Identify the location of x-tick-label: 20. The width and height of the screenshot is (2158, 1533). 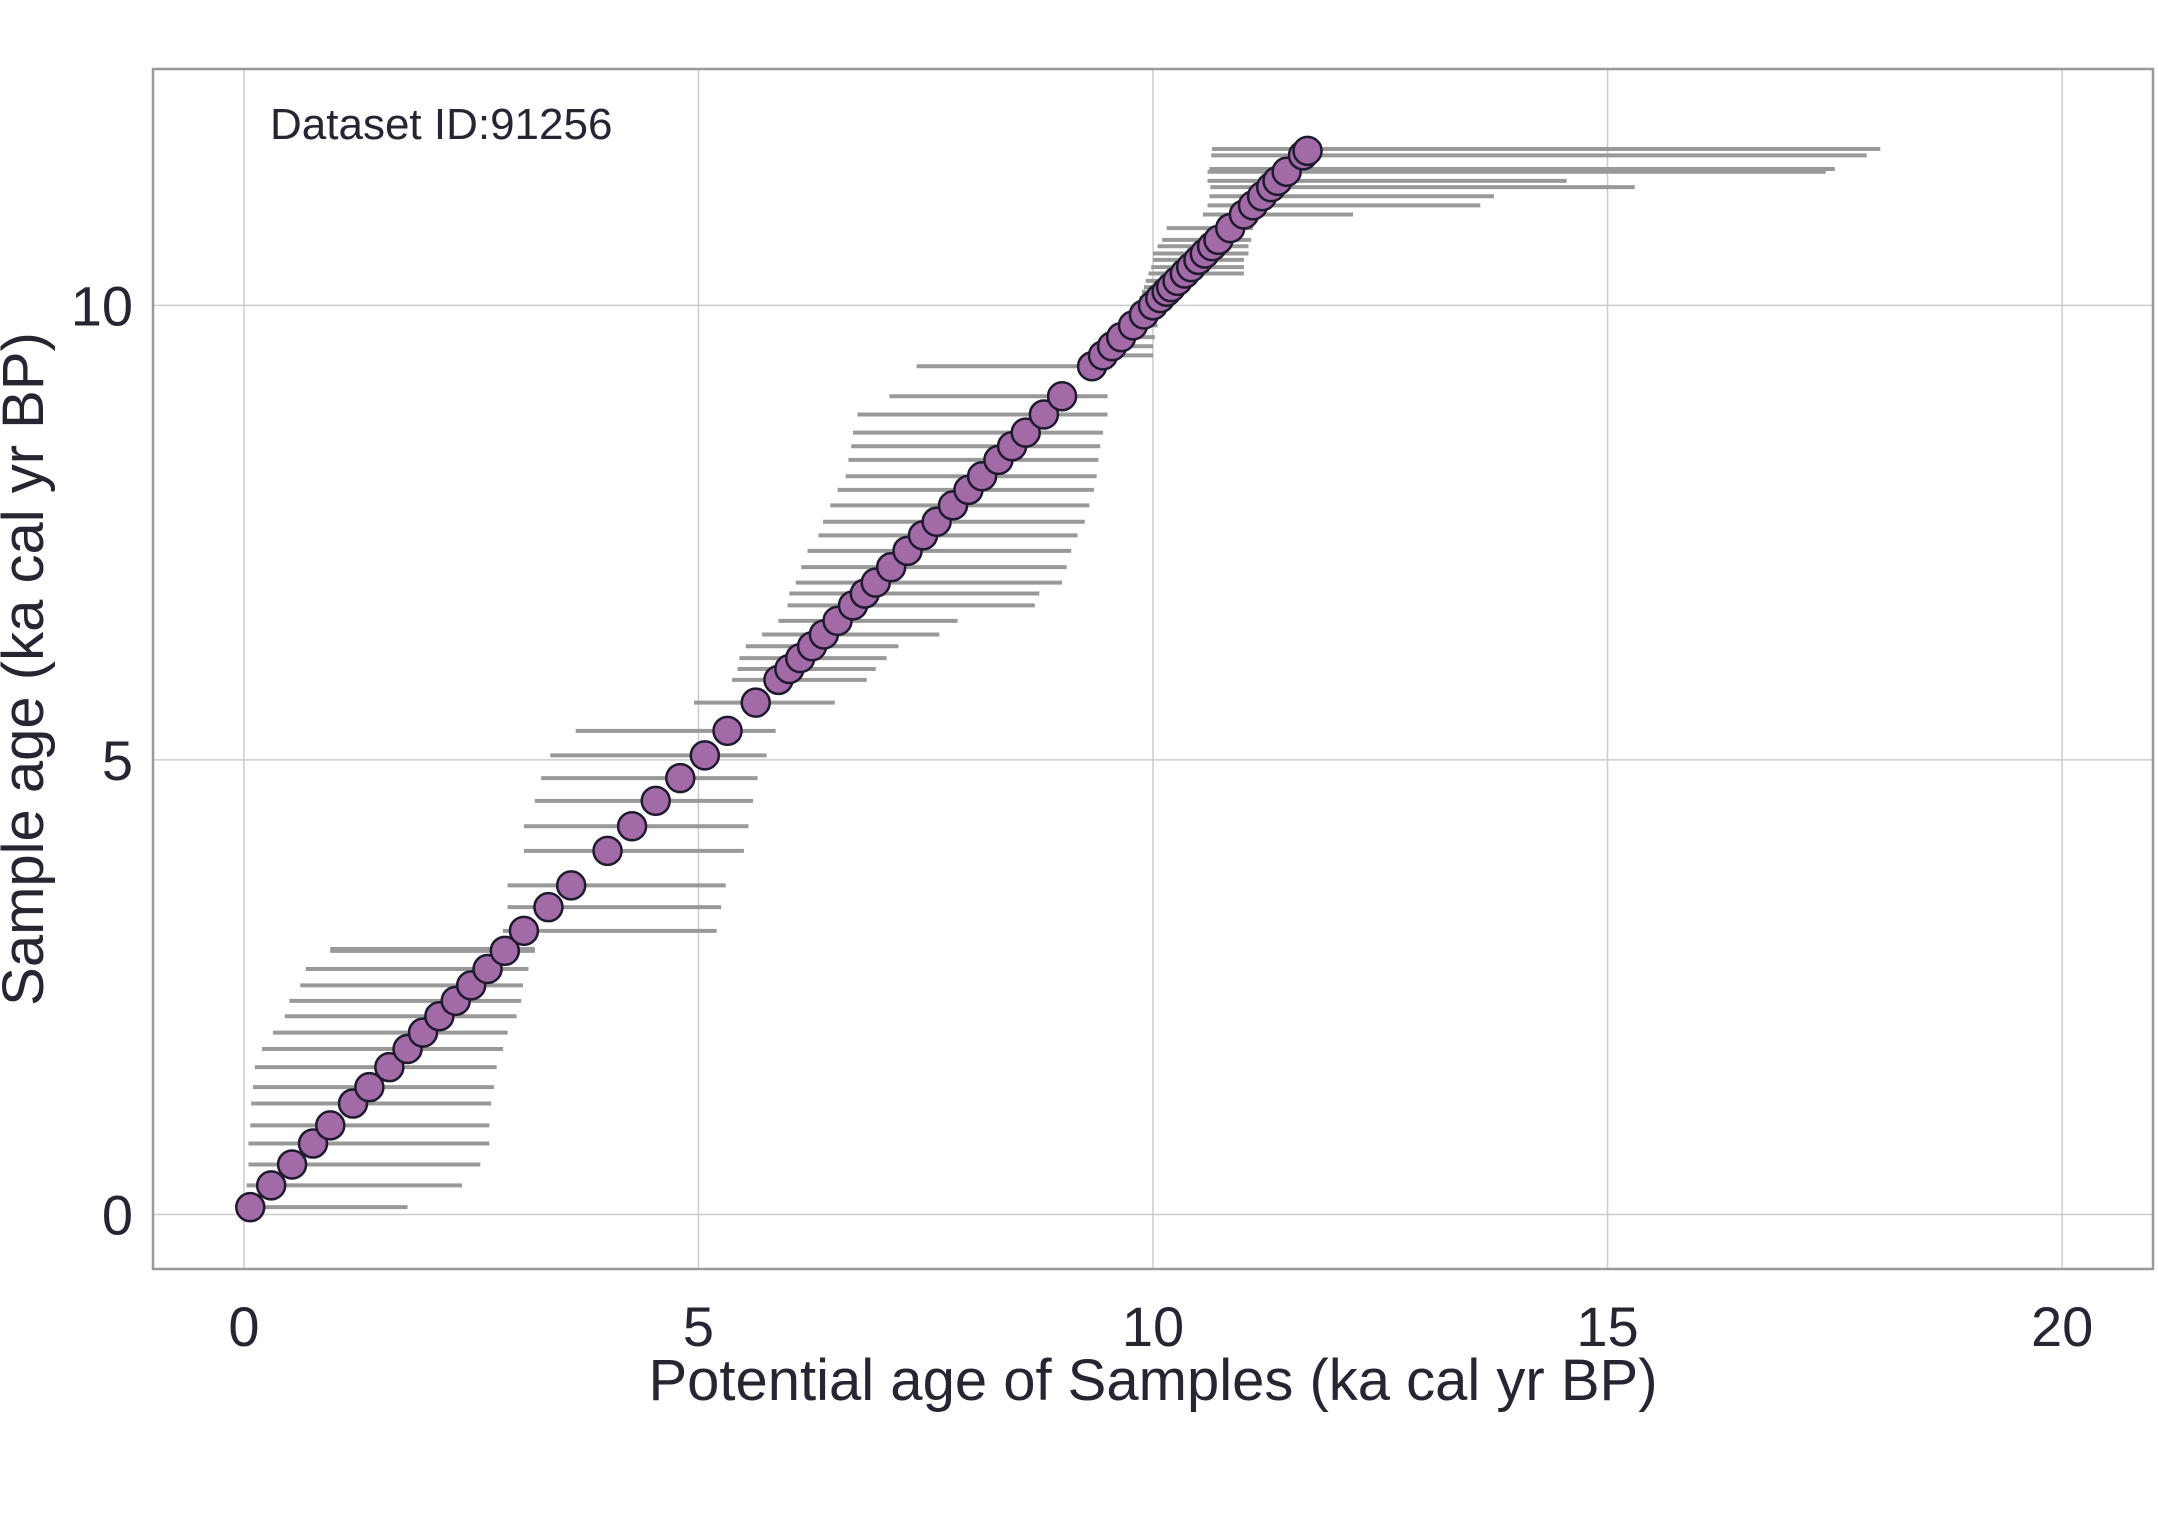
(2062, 1326).